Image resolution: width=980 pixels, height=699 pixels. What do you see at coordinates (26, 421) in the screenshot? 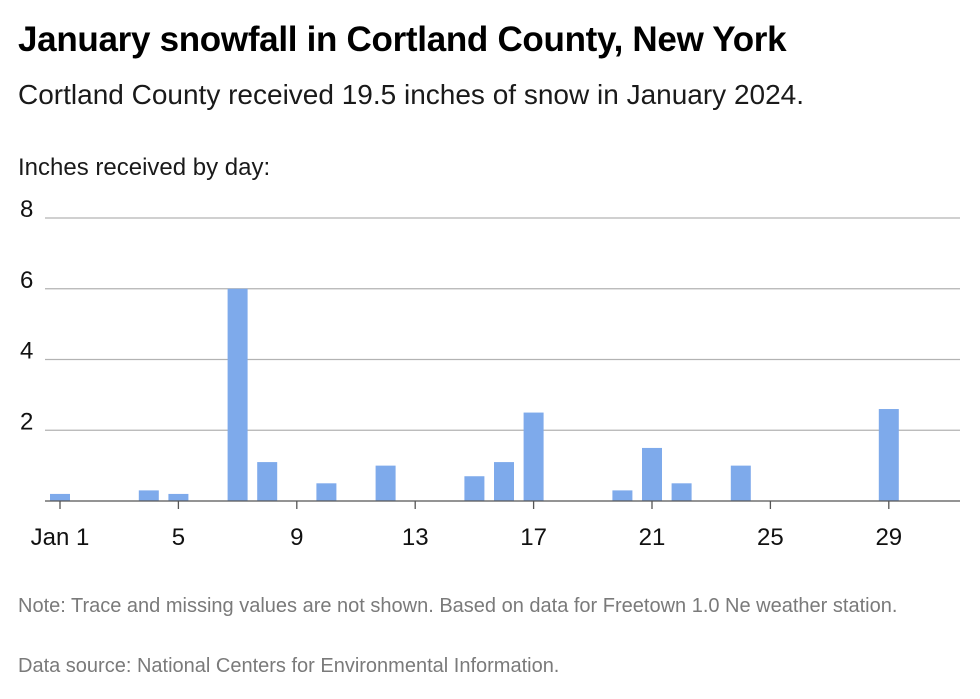
I see `y-tick-label: 2` at bounding box center [26, 421].